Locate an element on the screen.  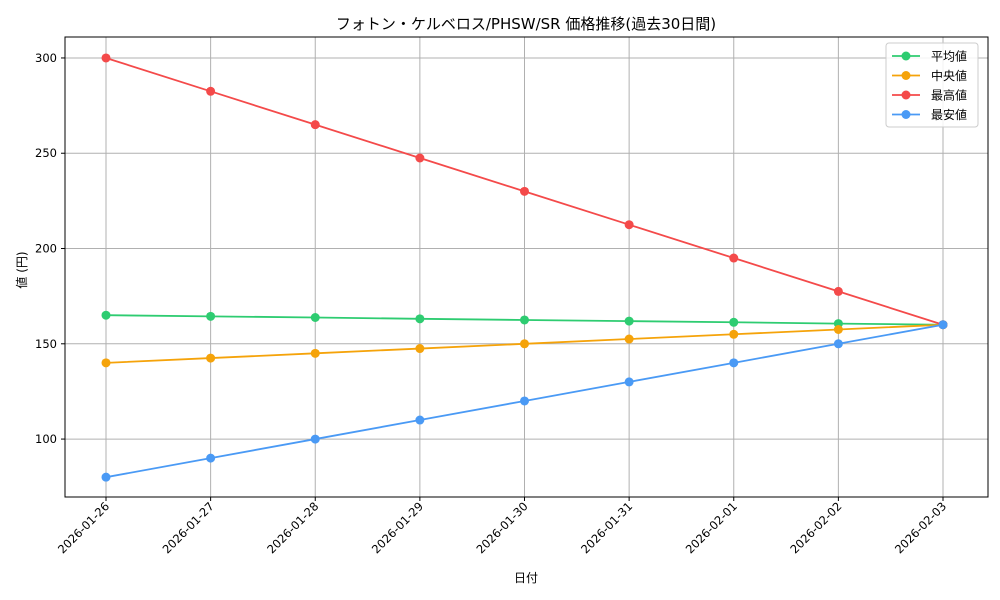
legend-label: 最安値 is located at coordinates (949, 114).